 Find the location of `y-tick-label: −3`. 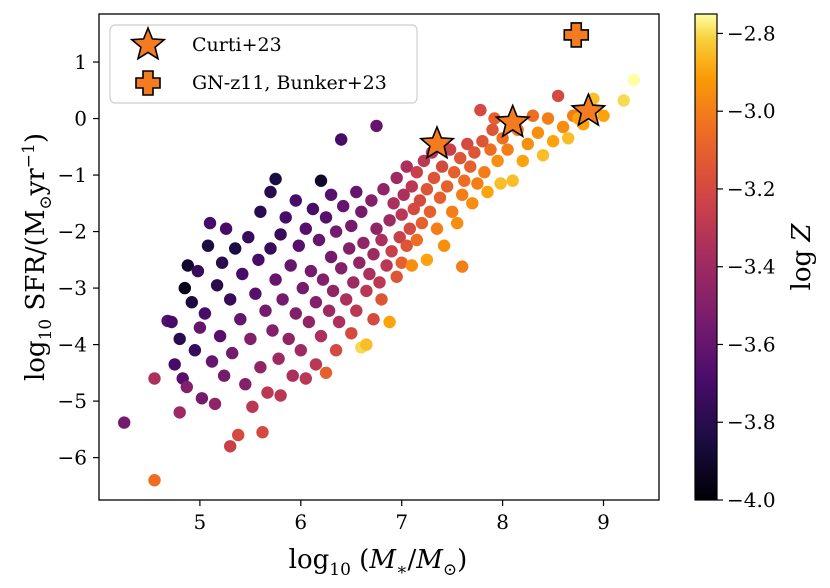

y-tick-label: −3 is located at coordinates (72, 288).